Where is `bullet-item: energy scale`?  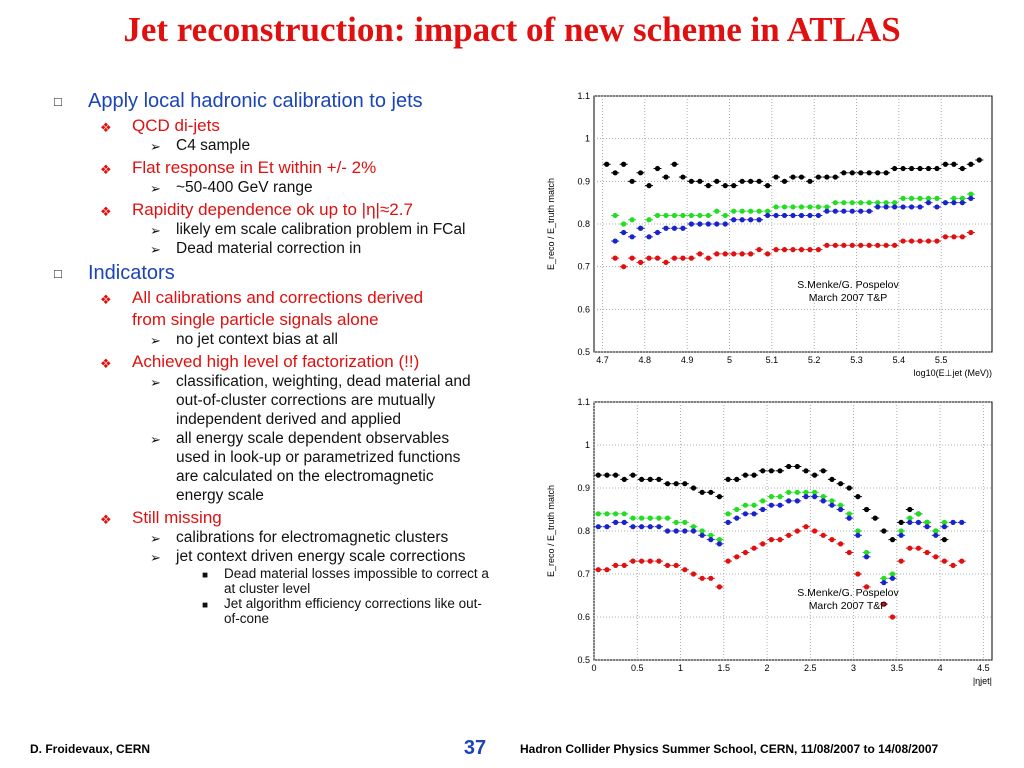 bullet-item: energy scale is located at coordinates (302, 495).